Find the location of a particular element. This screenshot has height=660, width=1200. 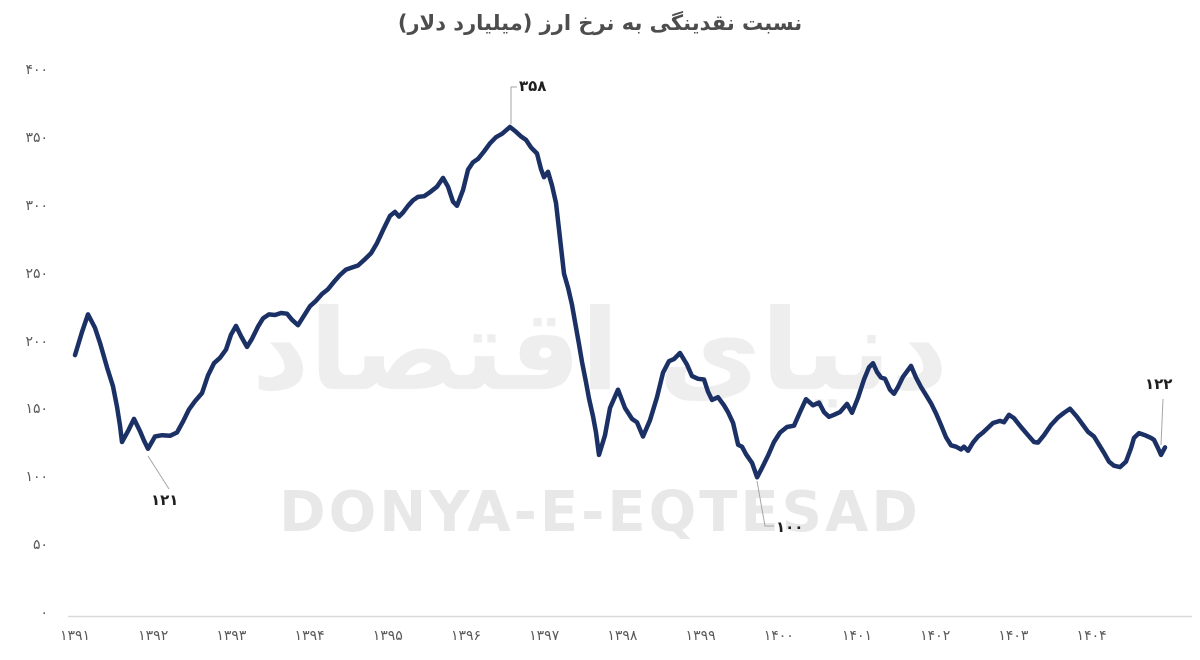

annotation-peak-label: ۳۵۸ is located at coordinates (533, 86).